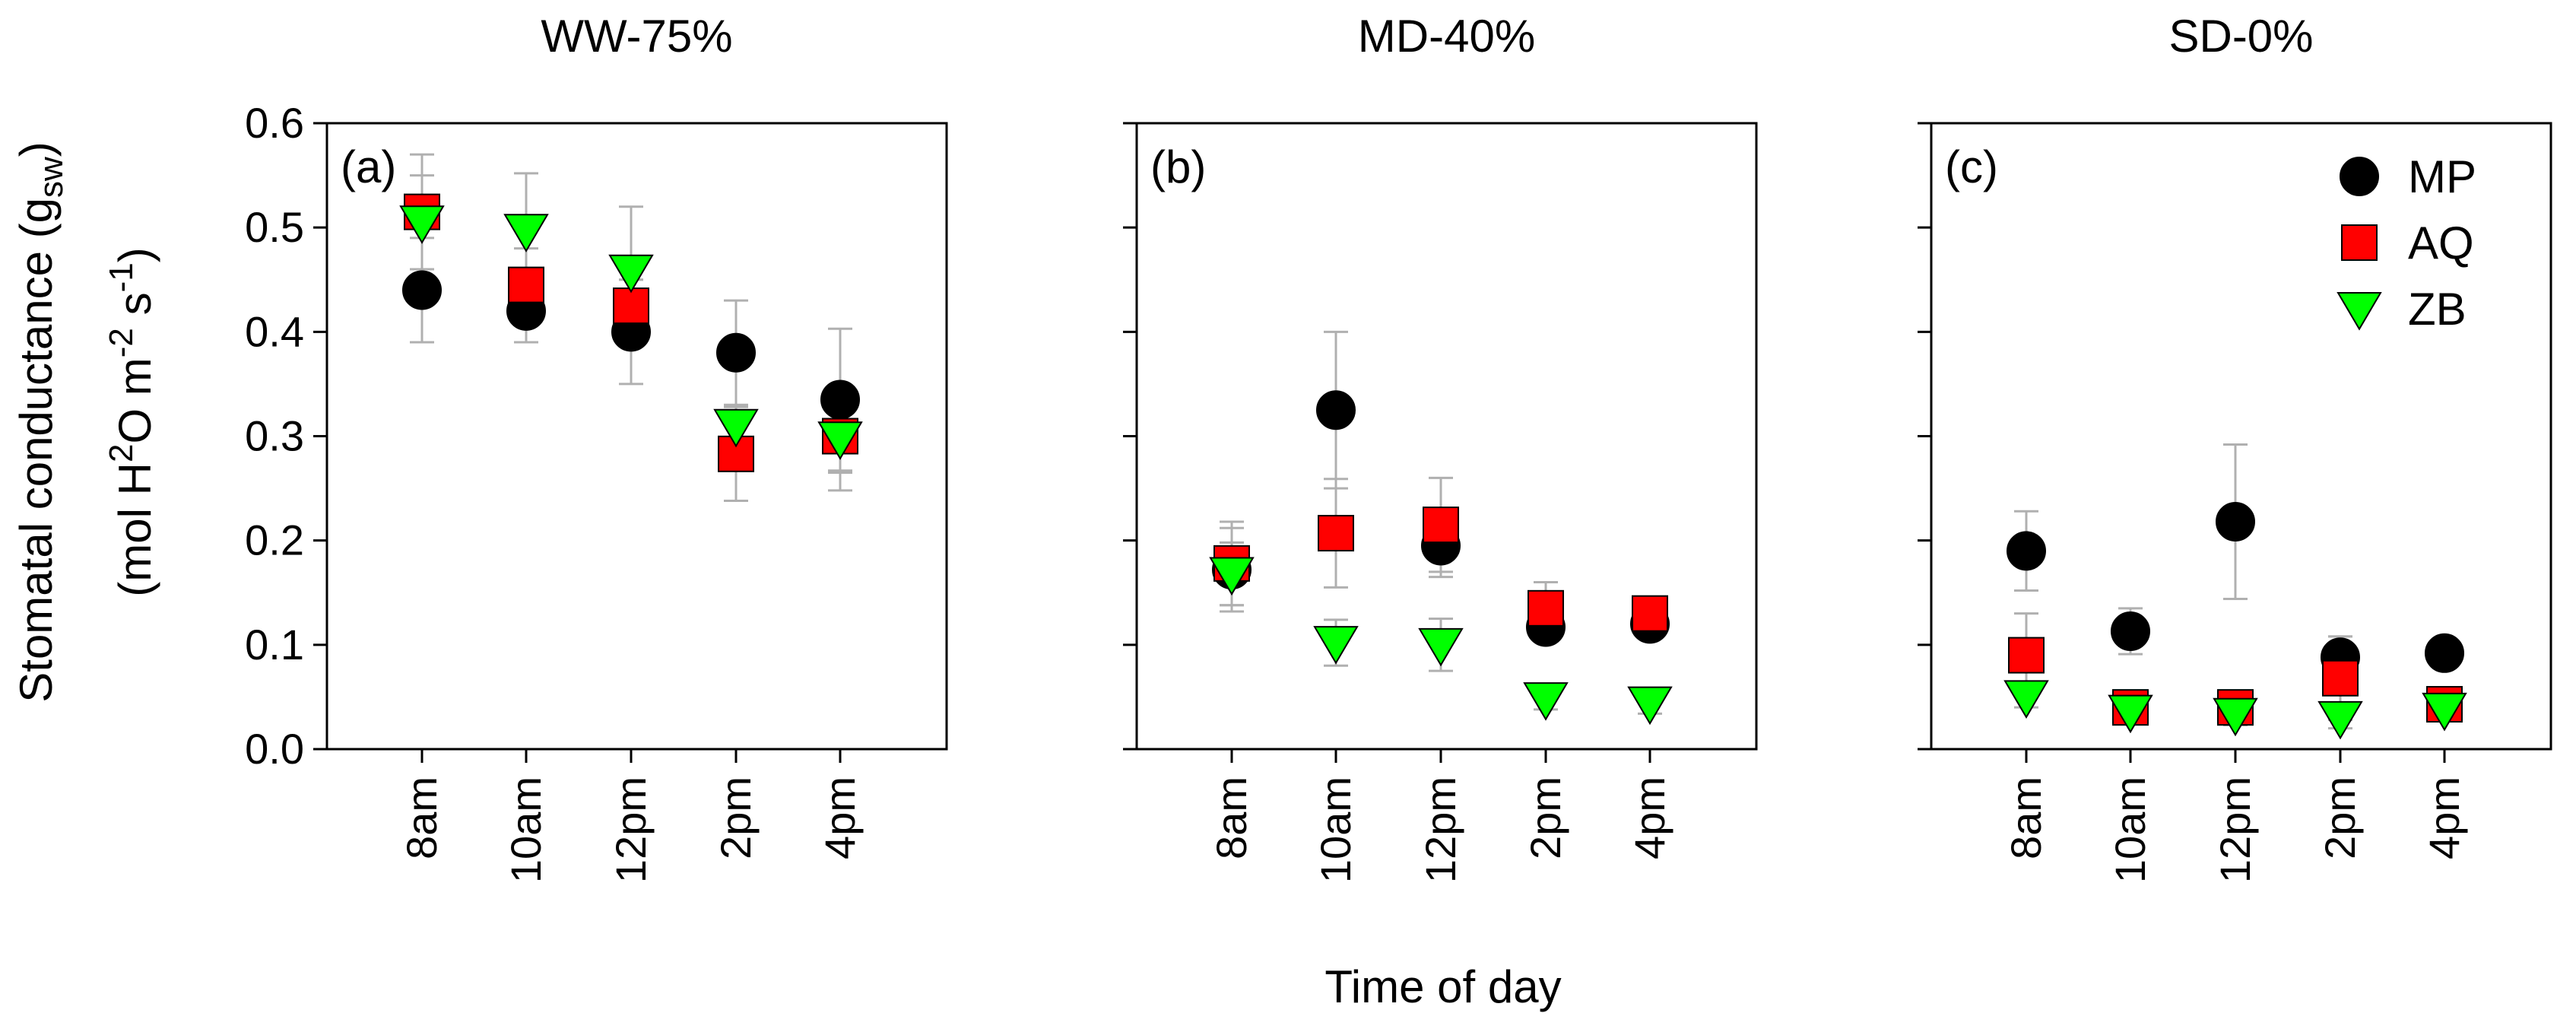 This screenshot has width=2576, height=1029. Describe the element at coordinates (274, 749) in the screenshot. I see `y-tick-label: 0.0` at that location.